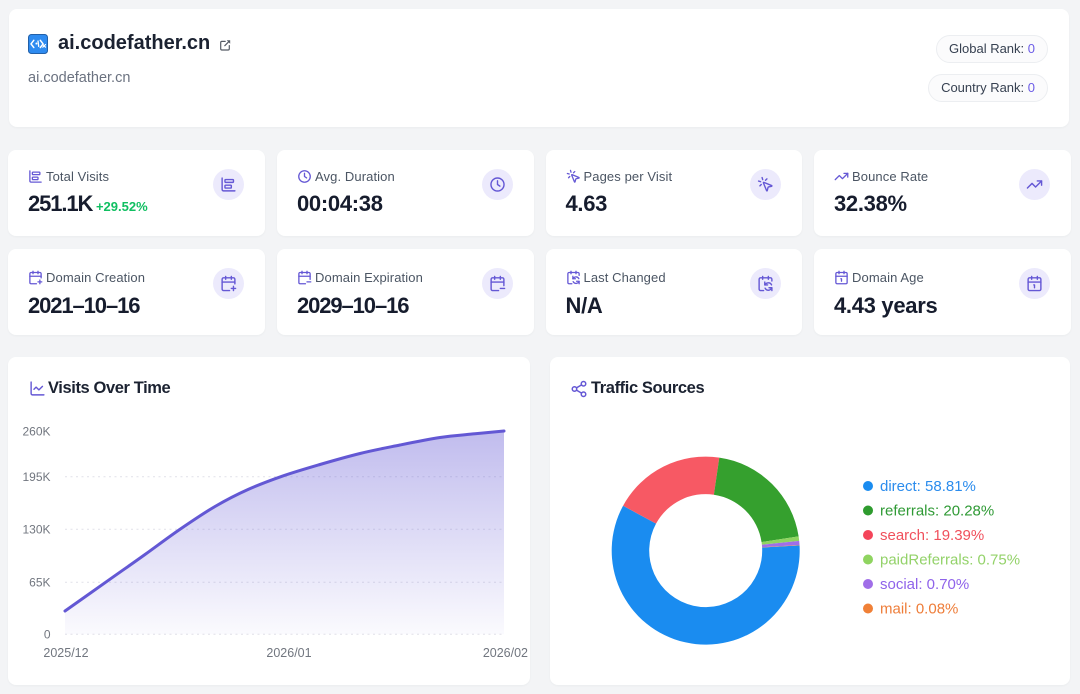 This screenshot has width=1080, height=694. What do you see at coordinates (919, 609) in the screenshot?
I see `svg-text: mail: 0.08%` at bounding box center [919, 609].